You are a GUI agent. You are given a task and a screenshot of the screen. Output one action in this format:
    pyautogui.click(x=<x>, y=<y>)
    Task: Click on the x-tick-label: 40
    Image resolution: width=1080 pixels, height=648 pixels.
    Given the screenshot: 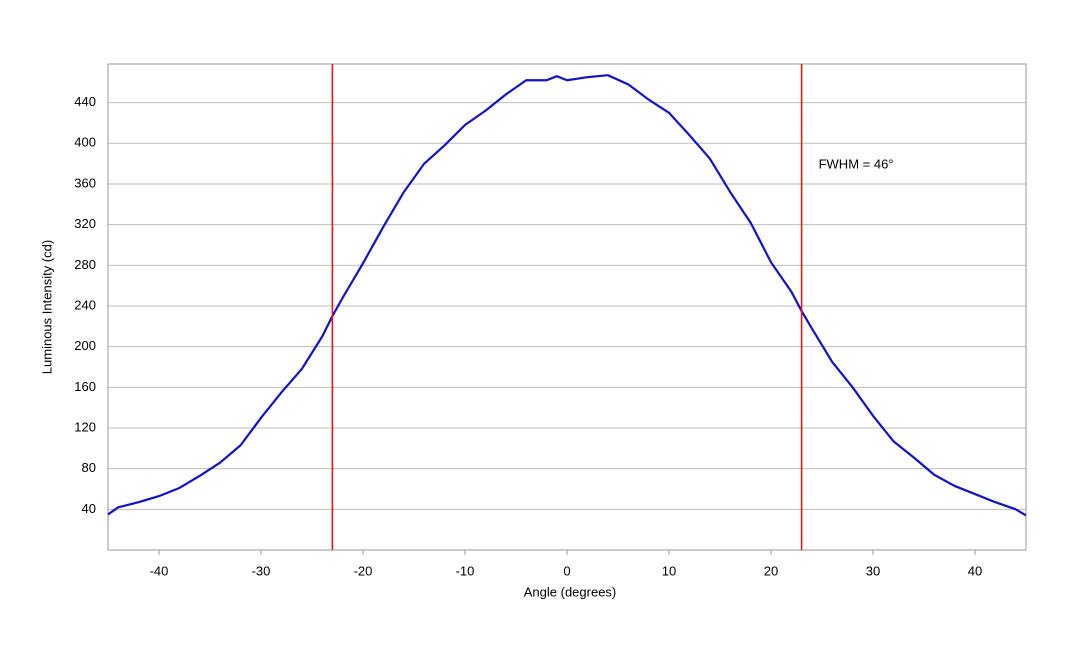 What is the action you would take?
    pyautogui.click(x=975, y=570)
    